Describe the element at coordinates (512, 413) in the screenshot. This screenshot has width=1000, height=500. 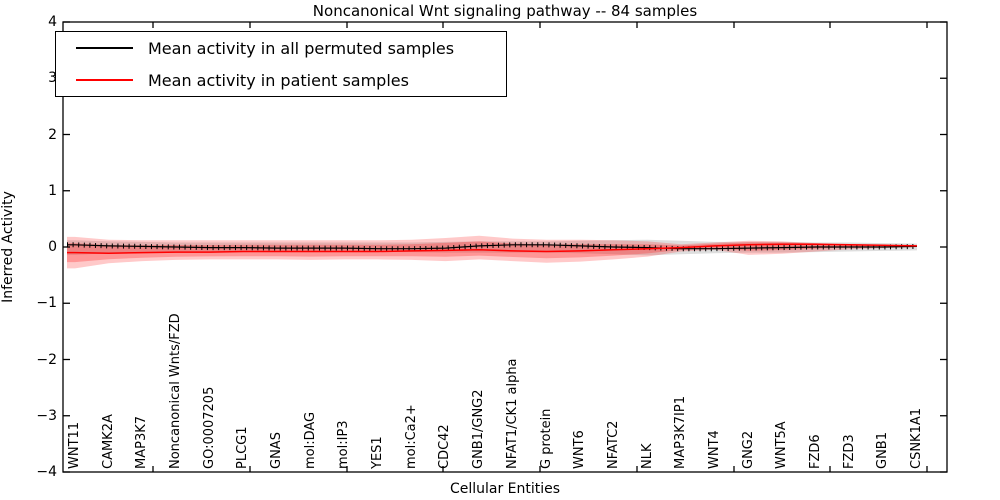
I see `entity-label: NFAT1/CK1 alpha` at that location.